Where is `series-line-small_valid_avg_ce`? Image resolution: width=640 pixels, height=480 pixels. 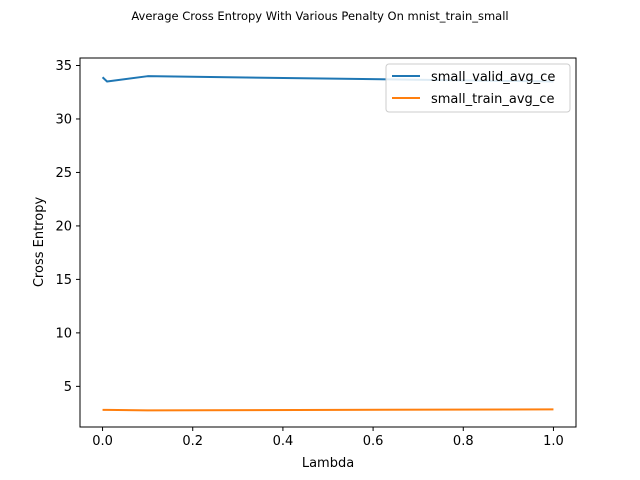 series-line-small_valid_avg_ce is located at coordinates (327, 79).